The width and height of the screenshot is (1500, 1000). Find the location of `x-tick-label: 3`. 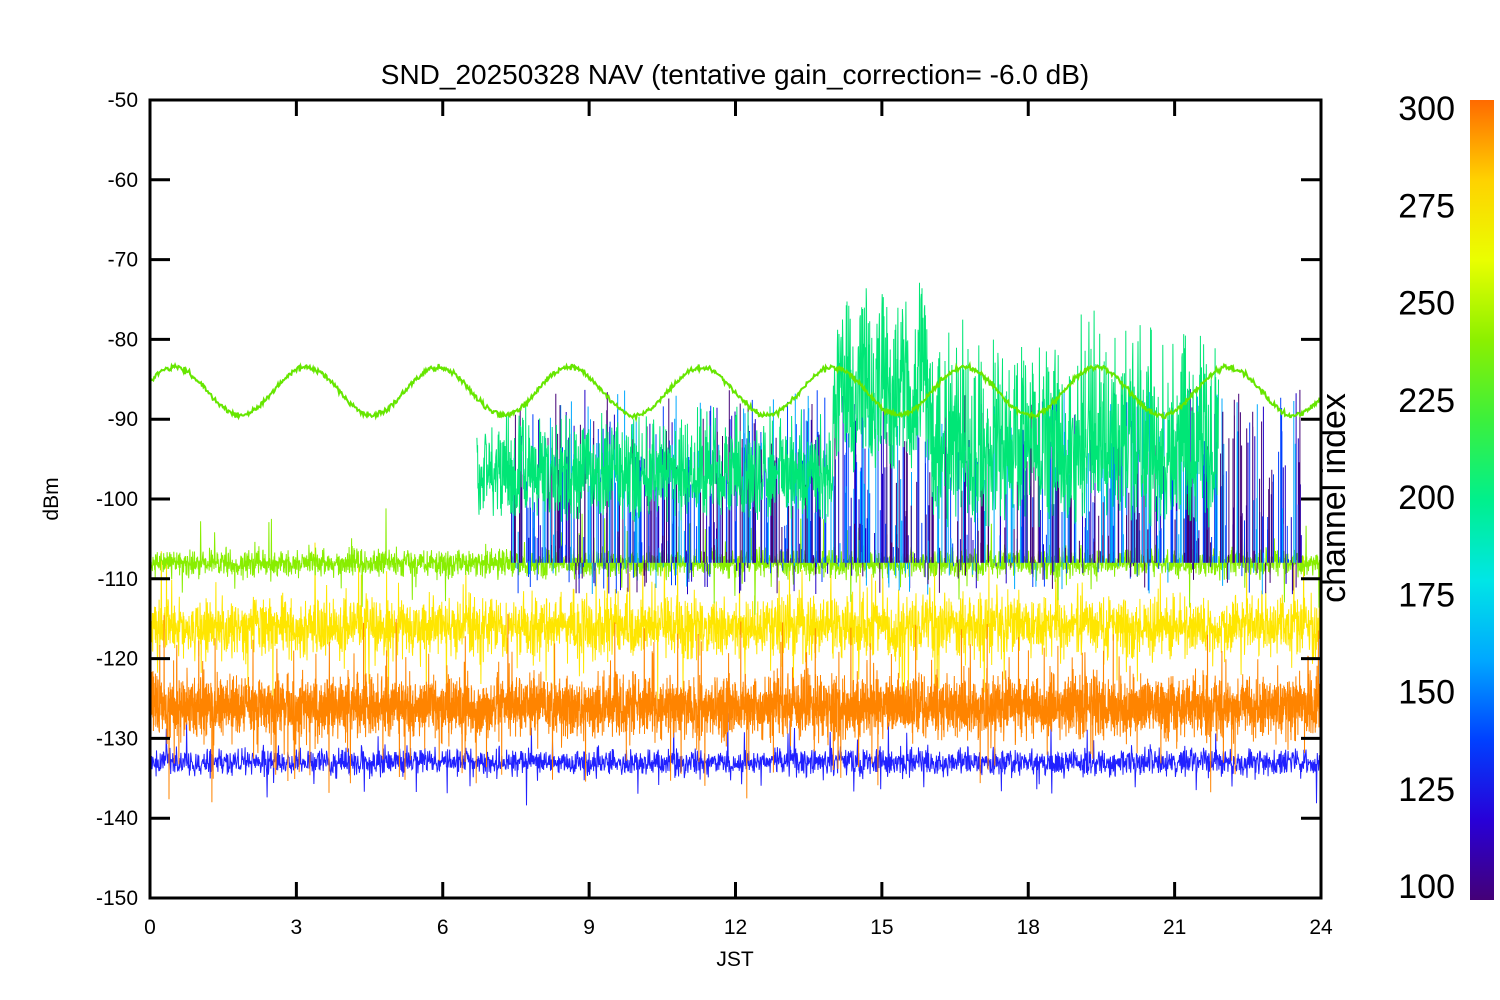

x-tick-label: 3 is located at coordinates (297, 927).